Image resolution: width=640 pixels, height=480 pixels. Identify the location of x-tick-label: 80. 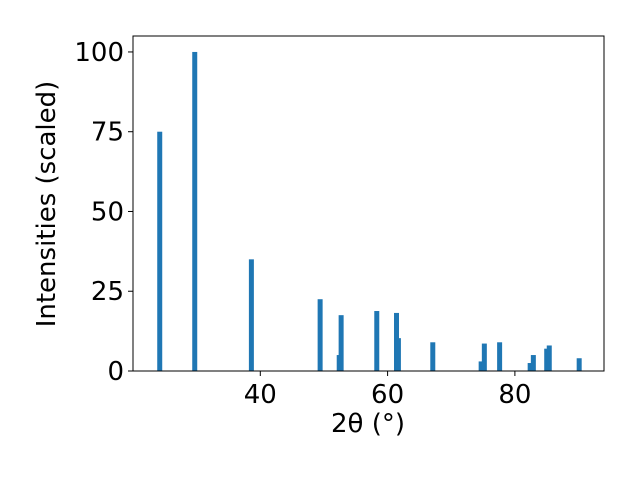
(514, 395).